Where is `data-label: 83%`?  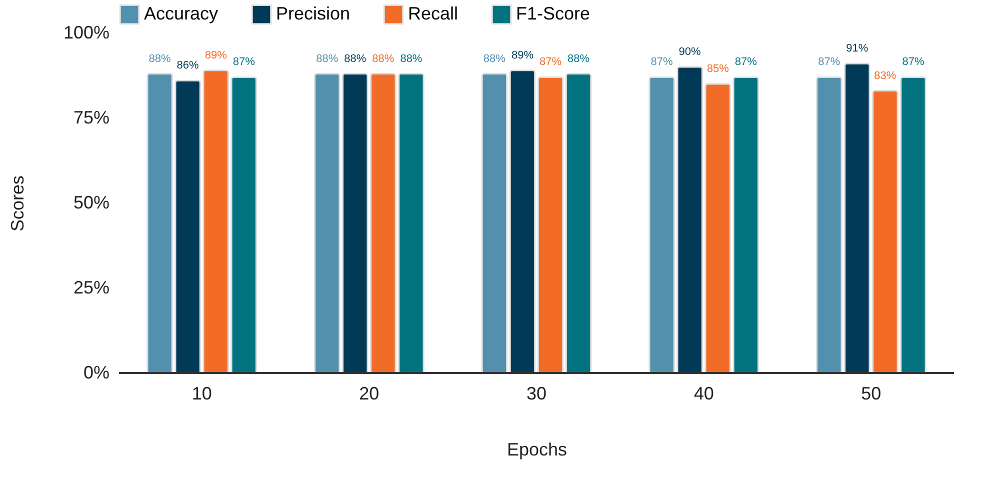
data-label: 83% is located at coordinates (885, 76).